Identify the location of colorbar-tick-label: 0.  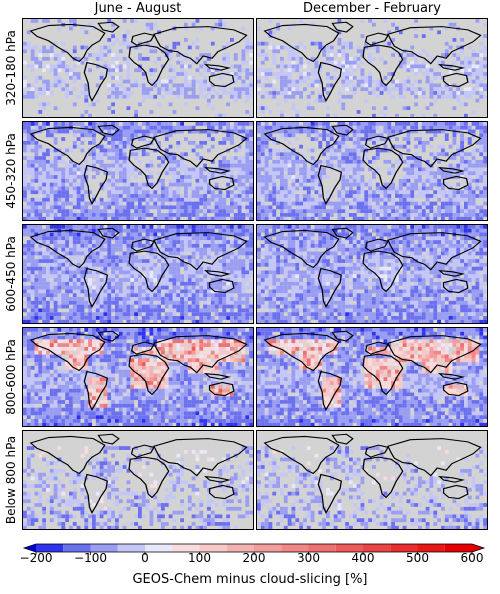
(145, 558).